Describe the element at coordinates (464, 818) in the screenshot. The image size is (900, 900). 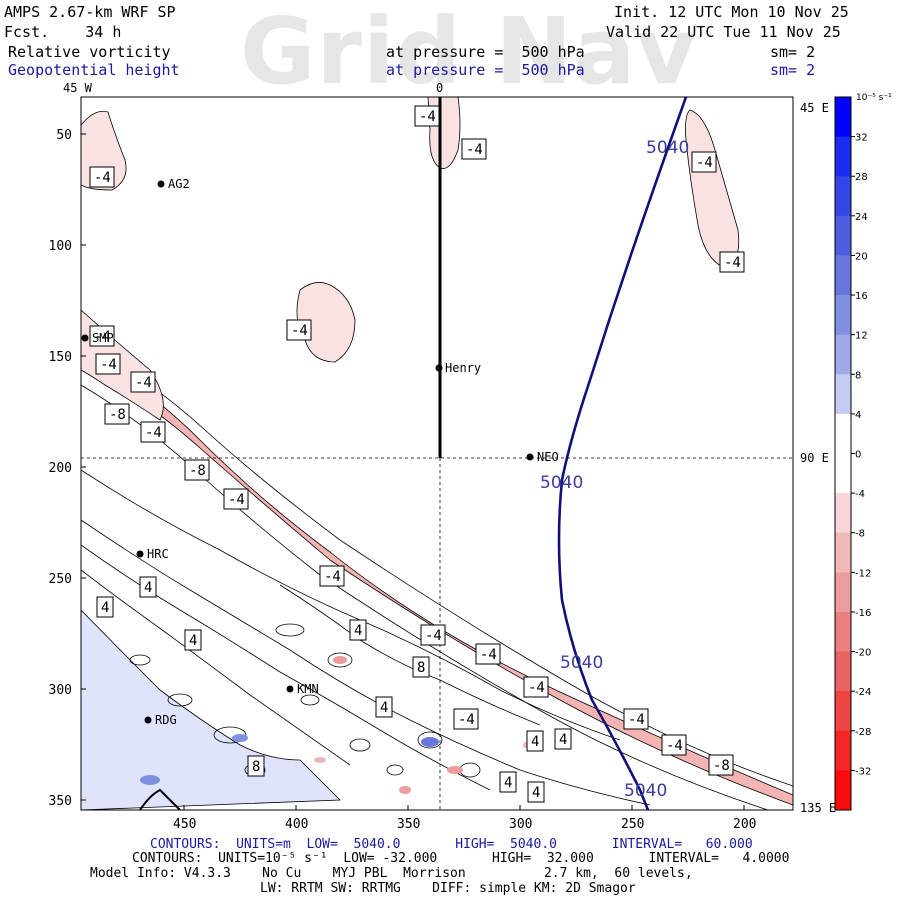
I see `x-axis: 450 400 350 300 250 200` at that location.